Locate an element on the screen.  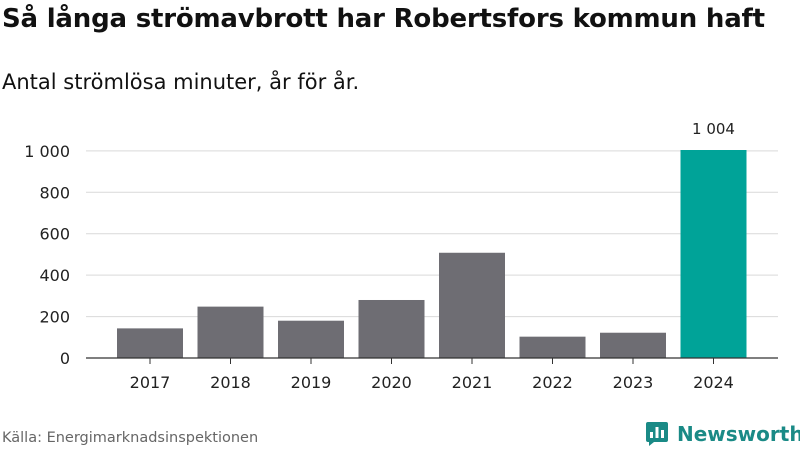
brand-name: Newsworthy is located at coordinates (738, 434).